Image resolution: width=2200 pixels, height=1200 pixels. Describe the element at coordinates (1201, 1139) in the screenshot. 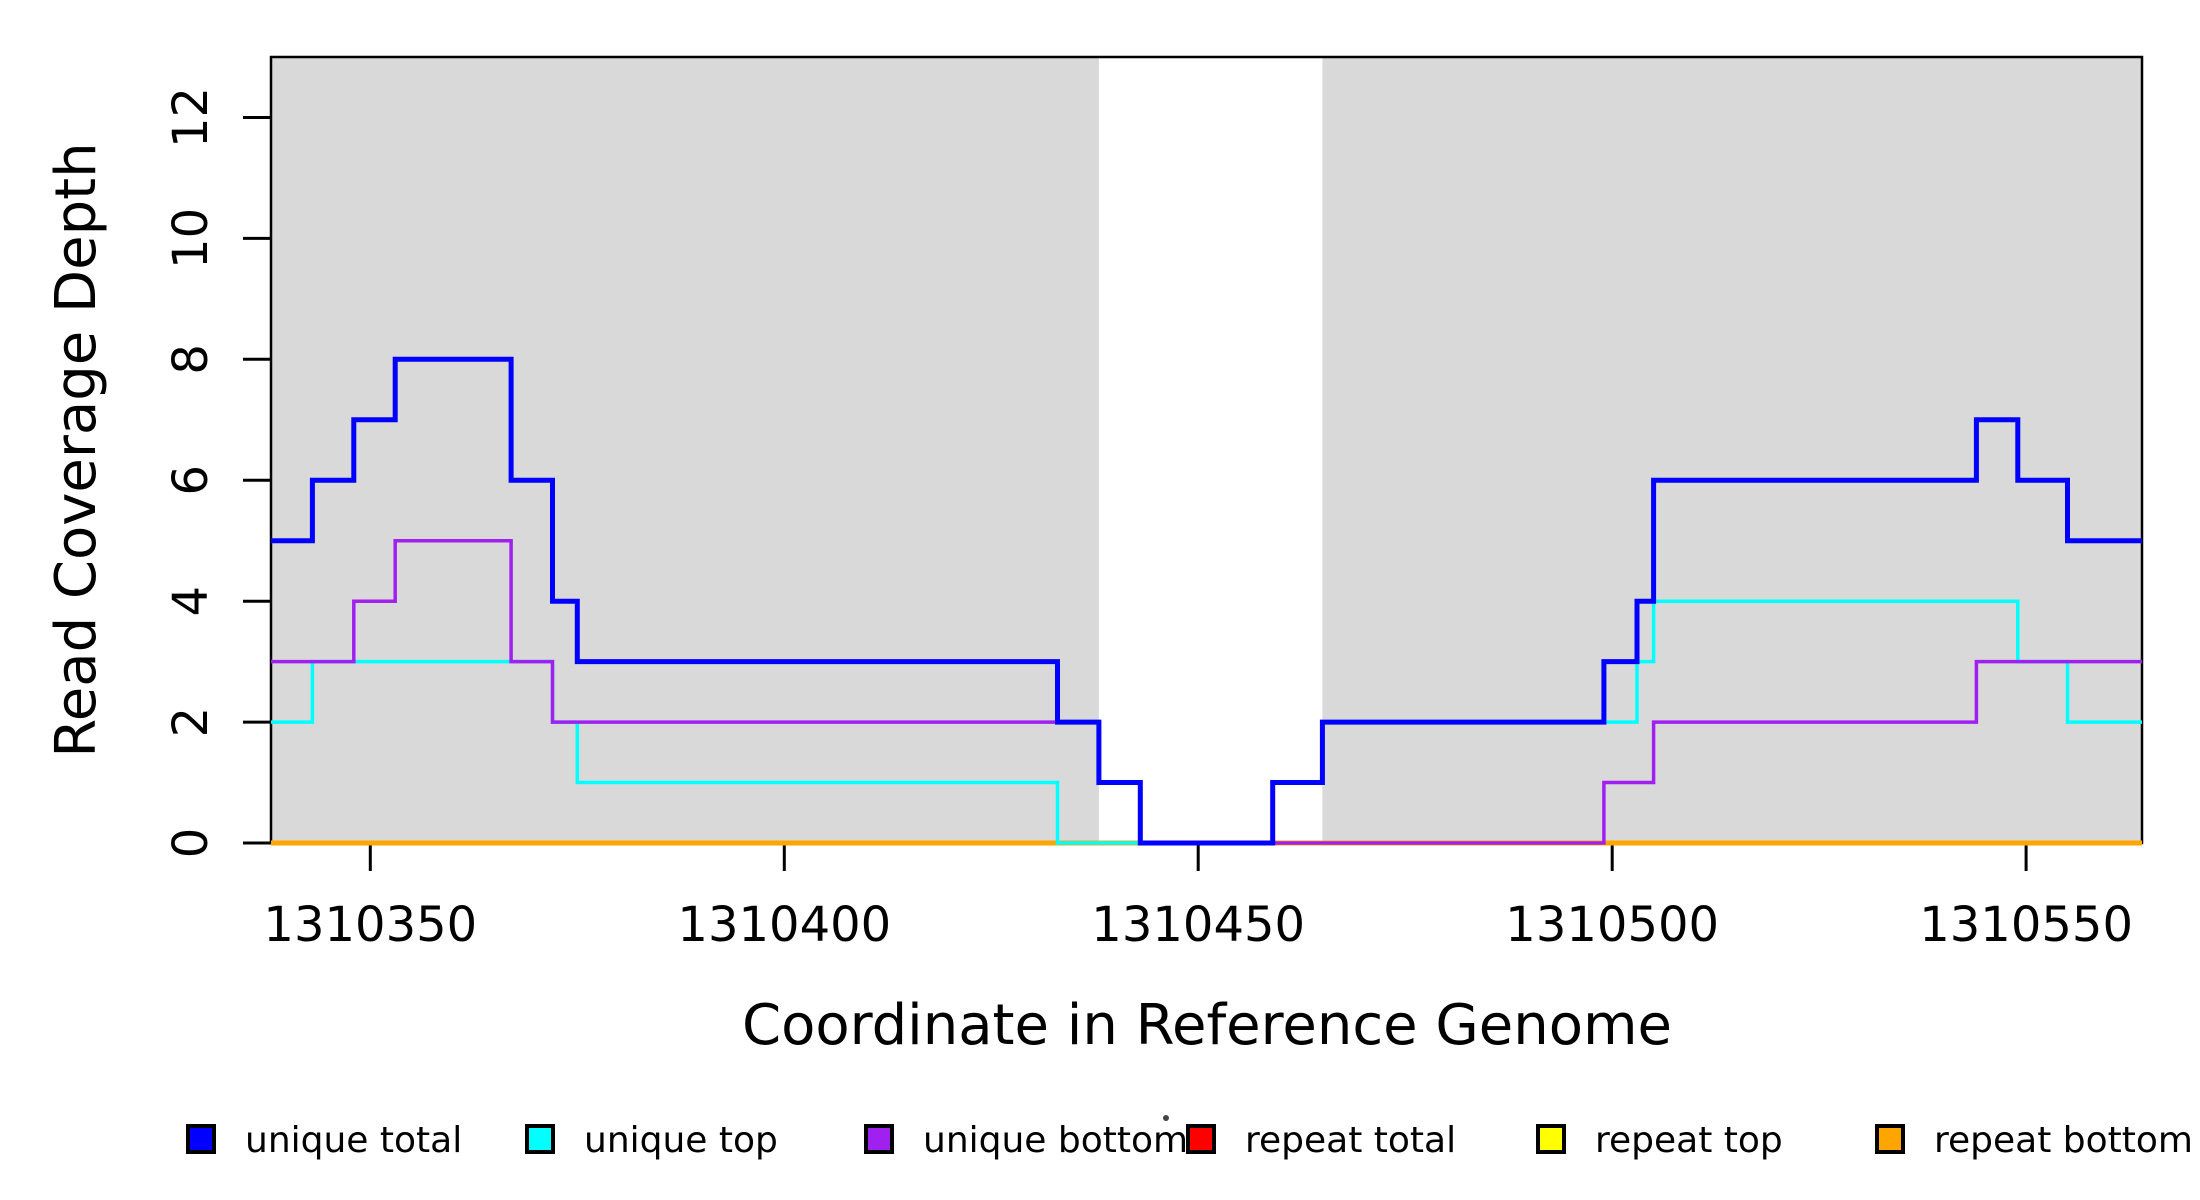

I see `legend-swatch-repeat-total` at that location.